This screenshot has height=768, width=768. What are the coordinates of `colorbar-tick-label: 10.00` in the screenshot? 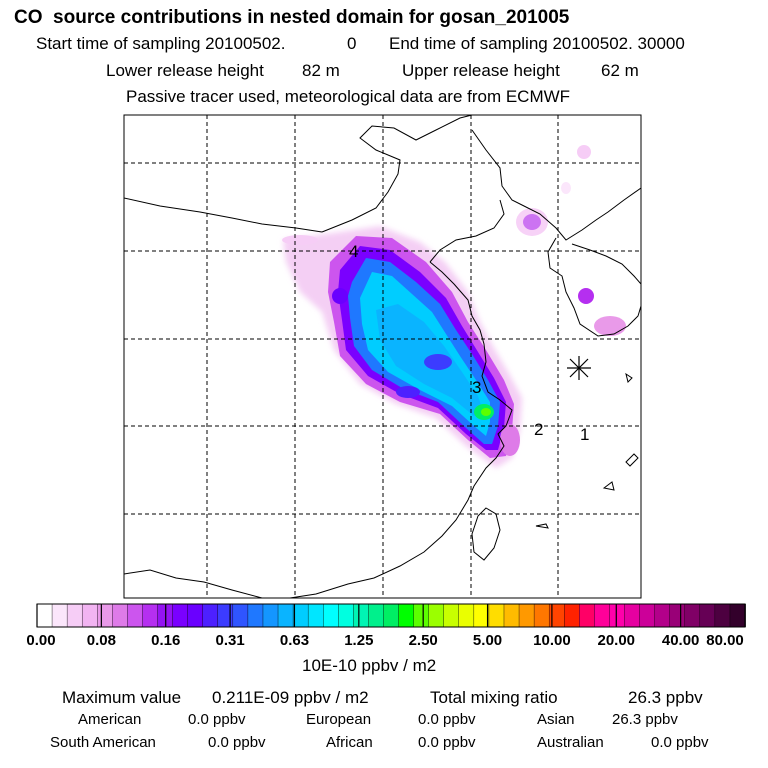 It's located at (552, 640).